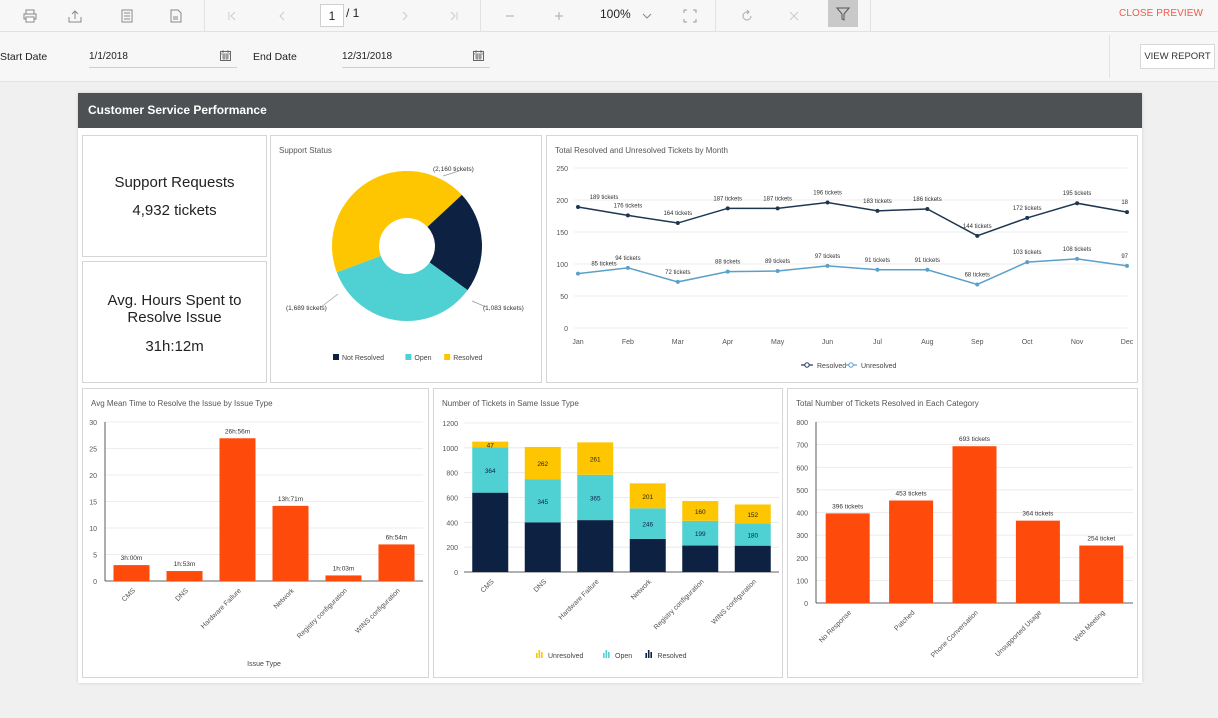 This screenshot has width=1218, height=718. I want to click on x-tick-label: No Response, so click(835, 626).